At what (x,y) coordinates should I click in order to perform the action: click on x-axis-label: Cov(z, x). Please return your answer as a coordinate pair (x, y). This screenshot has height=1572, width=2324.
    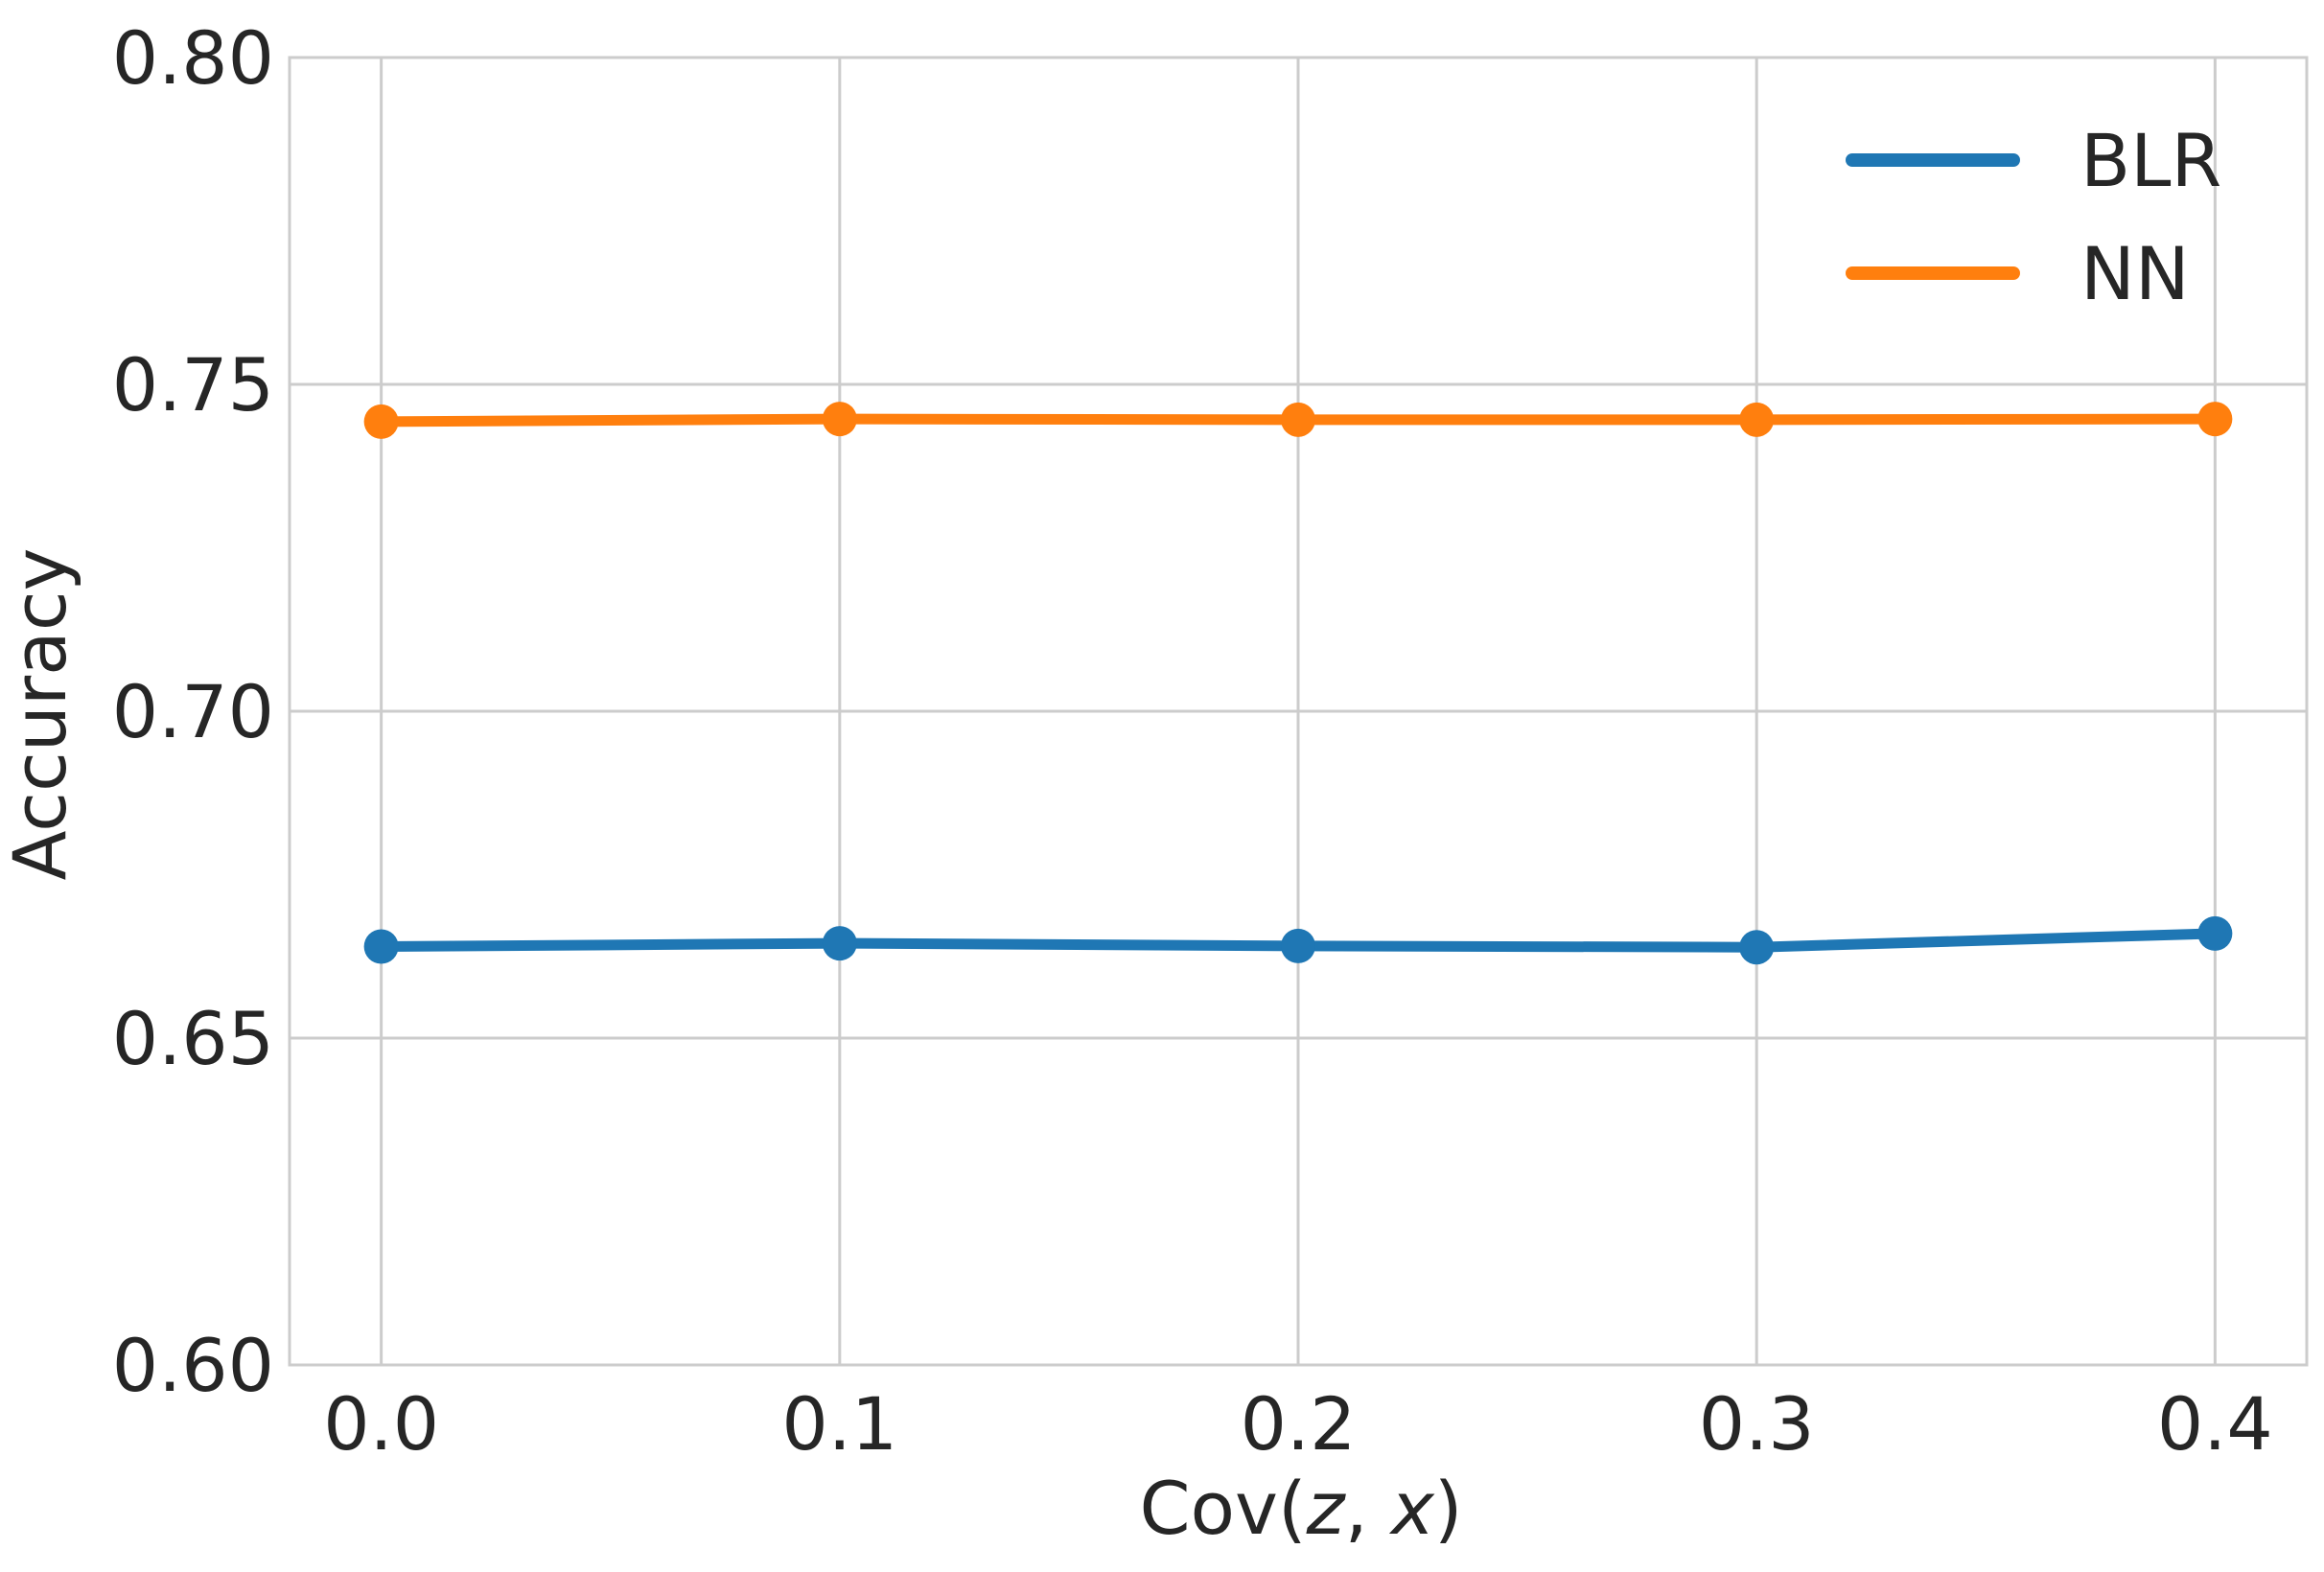
    Looking at the image, I should click on (1300, 1508).